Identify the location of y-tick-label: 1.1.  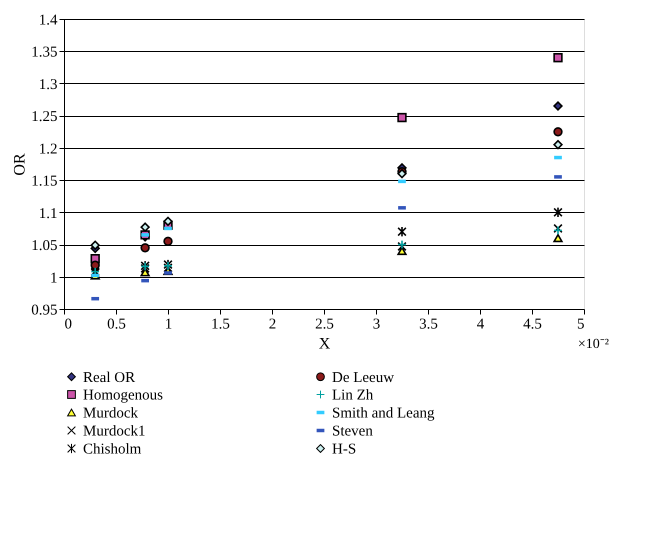
(48, 214).